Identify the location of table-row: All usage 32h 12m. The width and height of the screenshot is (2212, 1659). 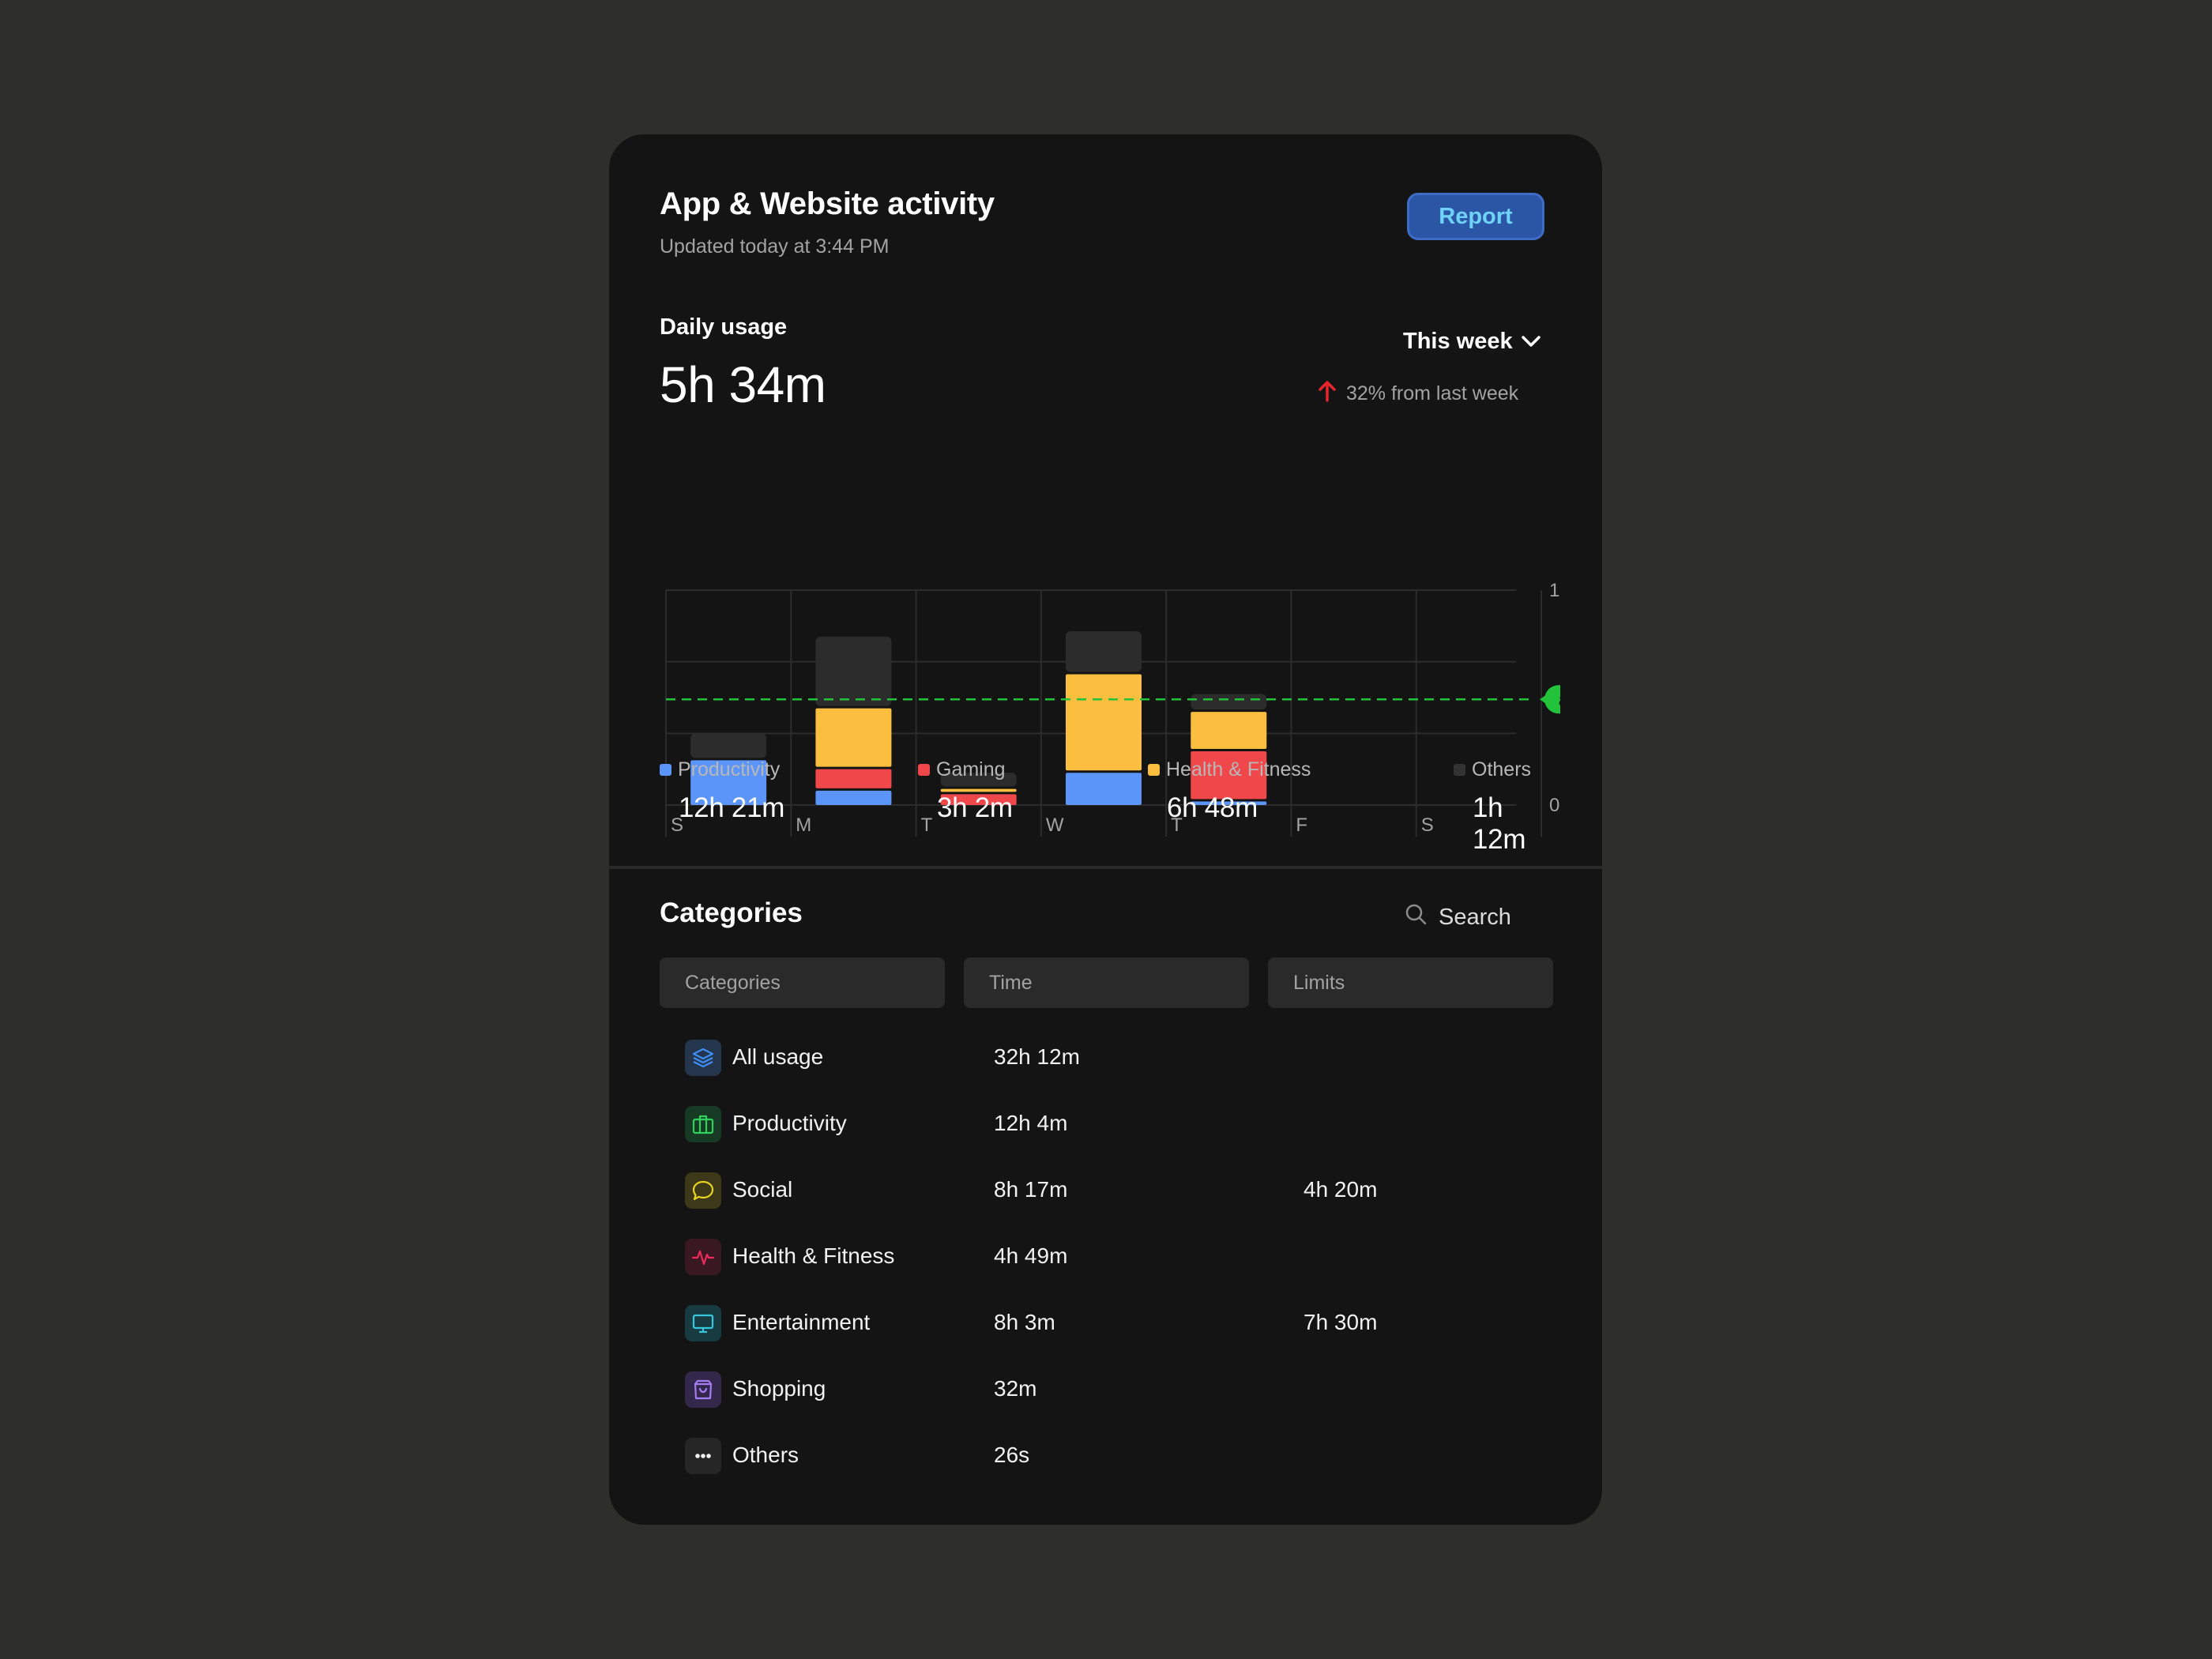
(1110, 1060).